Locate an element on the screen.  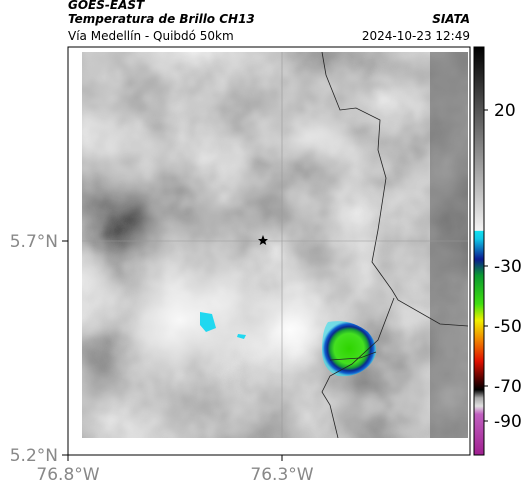
lat-label: 5.2°N is located at coordinates (34, 456).